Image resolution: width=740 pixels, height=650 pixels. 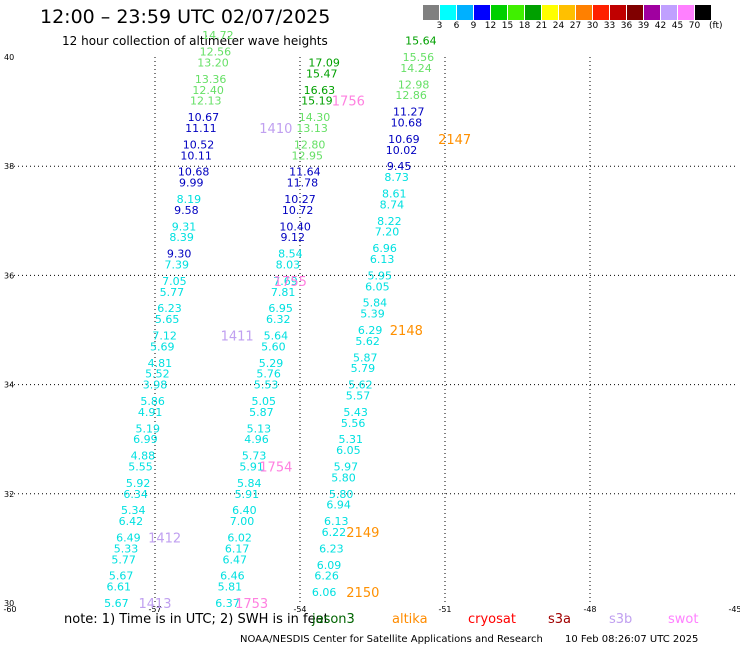 I want to click on wave-height-value: 10.27, so click(x=300, y=199).